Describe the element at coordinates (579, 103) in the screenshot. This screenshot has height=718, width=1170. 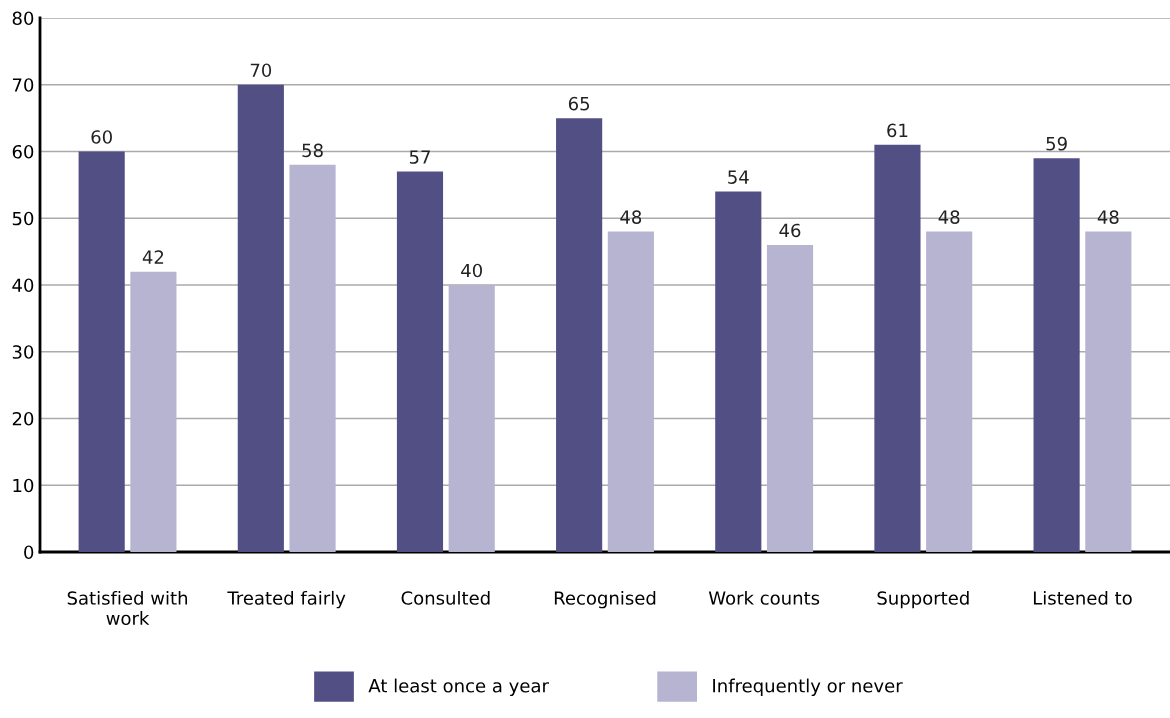
I see `data-label: 65` at that location.